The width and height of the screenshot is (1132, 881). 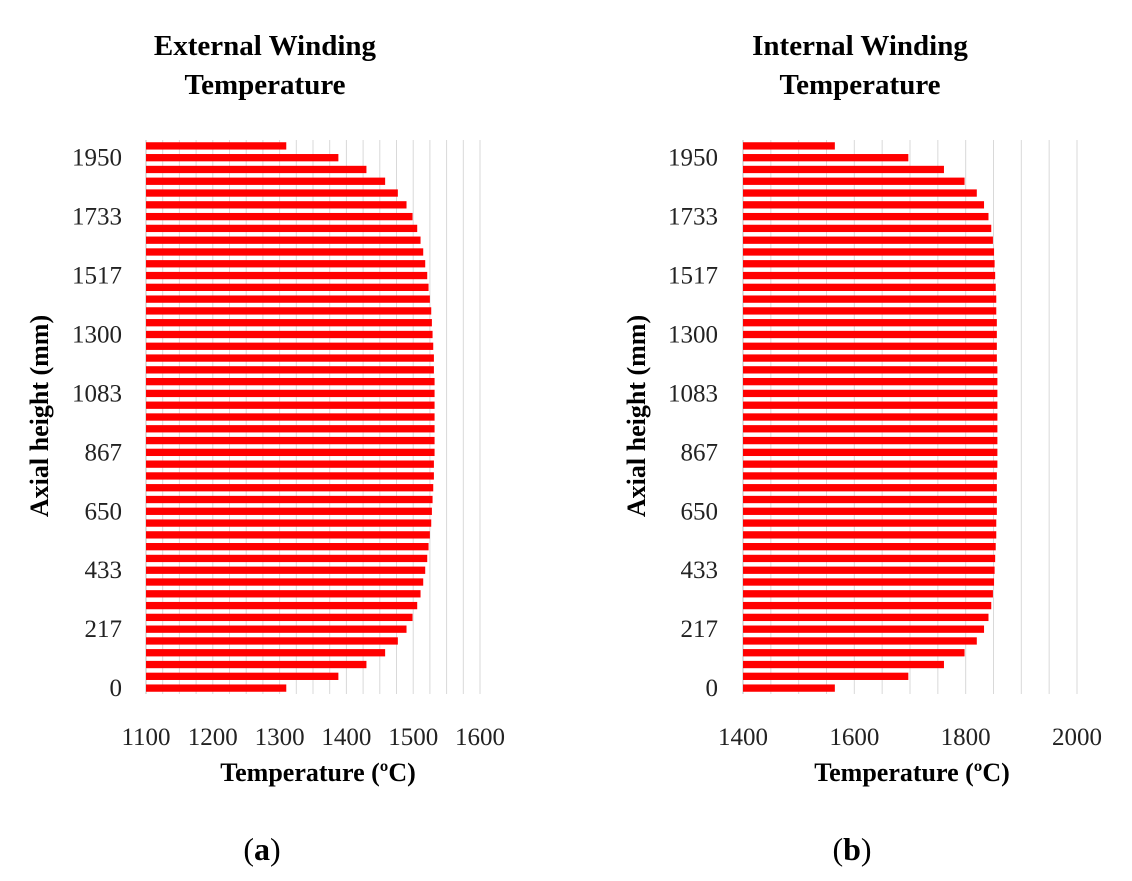 What do you see at coordinates (97, 423) in the screenshot?
I see `y-tick-labels: 0 217 433 650 867 1083 1300 1517 1733 1950` at bounding box center [97, 423].